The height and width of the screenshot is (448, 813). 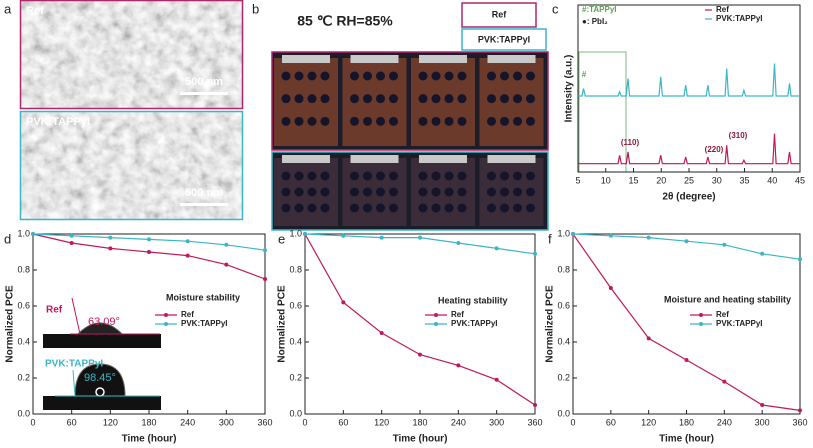 I want to click on y-tick-label: 0.0, so click(x=23, y=413).